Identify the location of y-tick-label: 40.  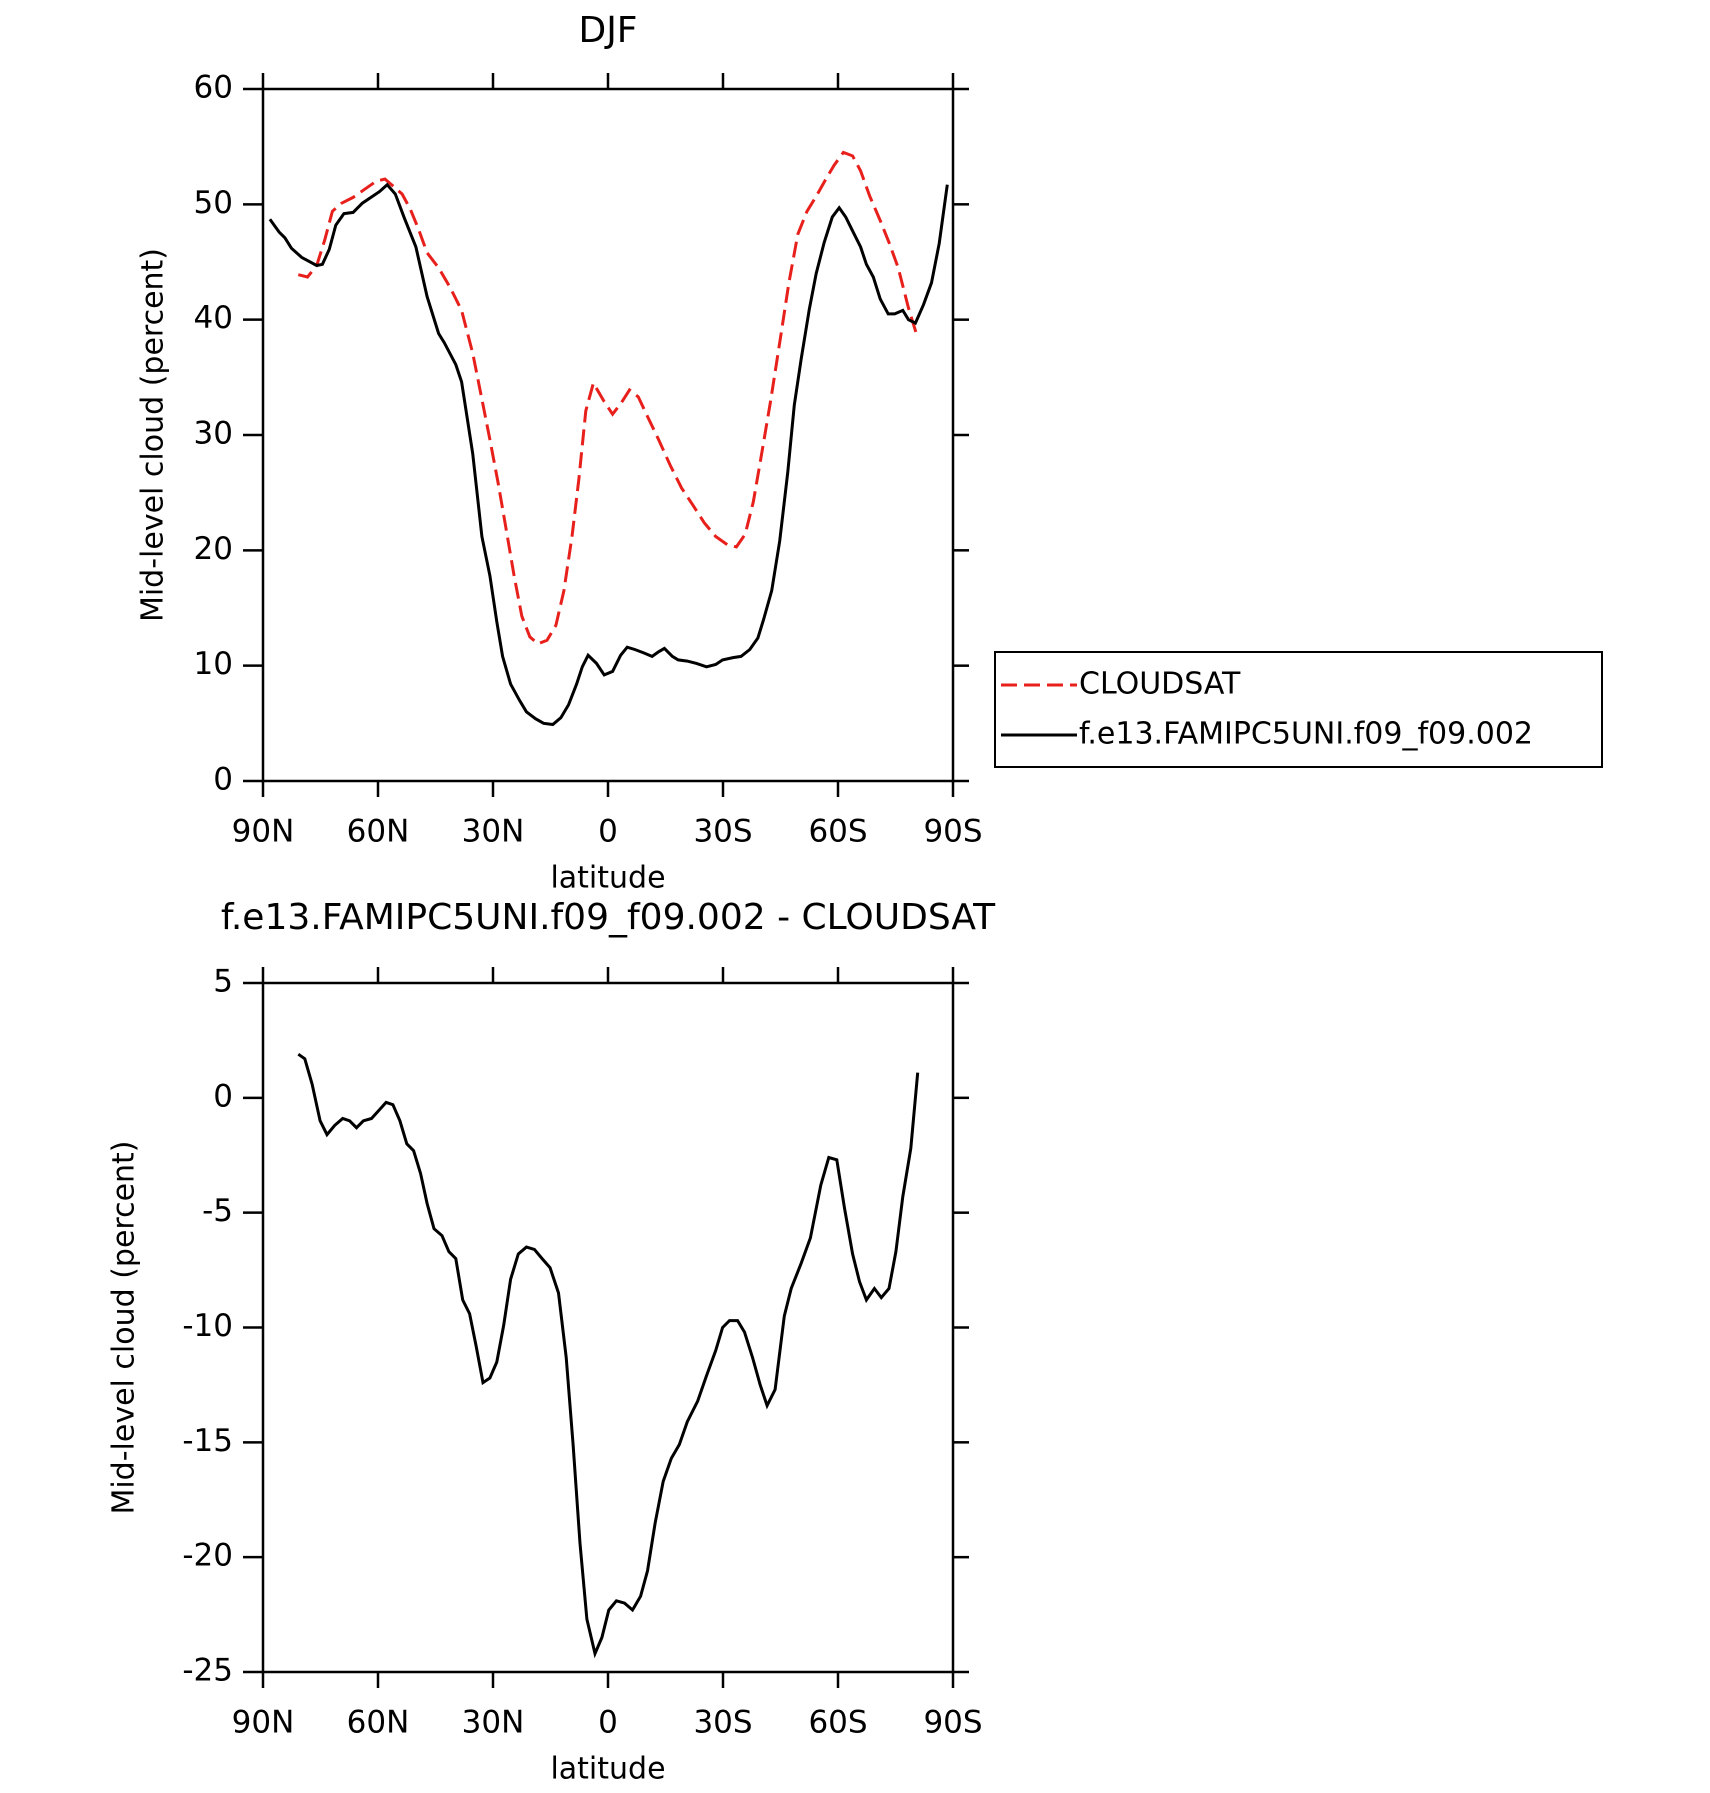
(213, 318).